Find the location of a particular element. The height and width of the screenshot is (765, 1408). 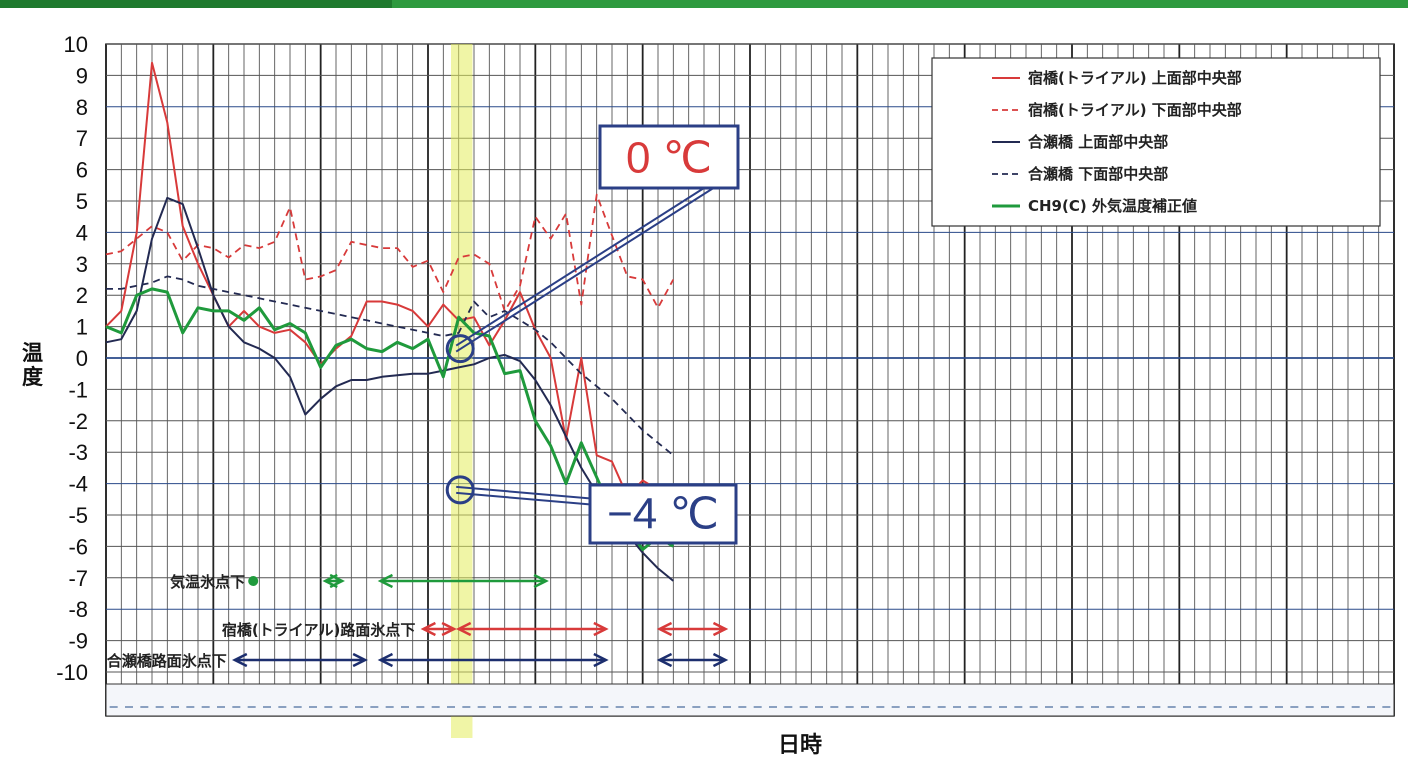

x-axis-tick-strip is located at coordinates (750, 700).